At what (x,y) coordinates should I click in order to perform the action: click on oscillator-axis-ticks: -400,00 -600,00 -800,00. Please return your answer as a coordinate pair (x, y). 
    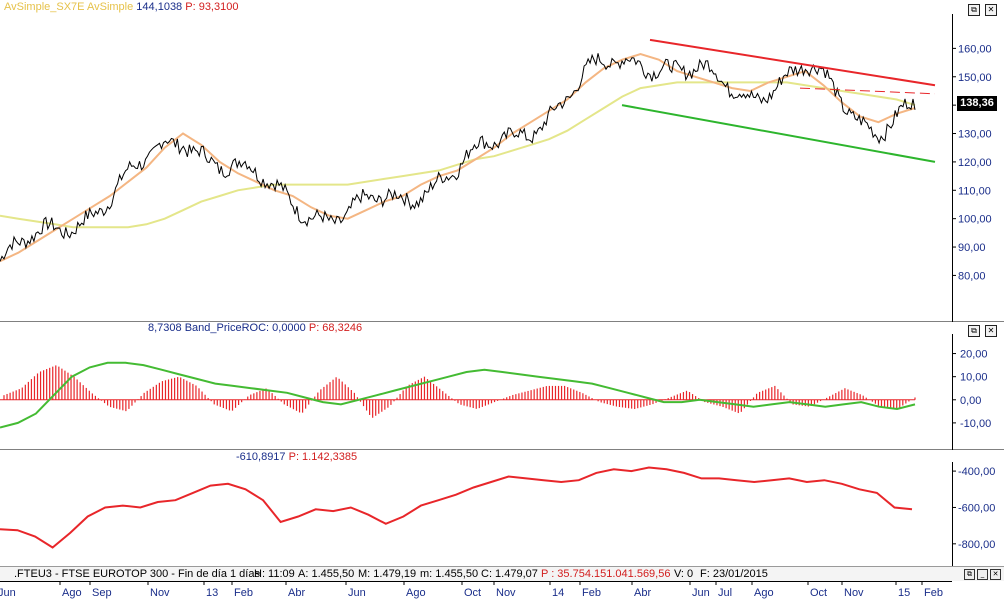
    Looking at the image, I should click on (973, 508).